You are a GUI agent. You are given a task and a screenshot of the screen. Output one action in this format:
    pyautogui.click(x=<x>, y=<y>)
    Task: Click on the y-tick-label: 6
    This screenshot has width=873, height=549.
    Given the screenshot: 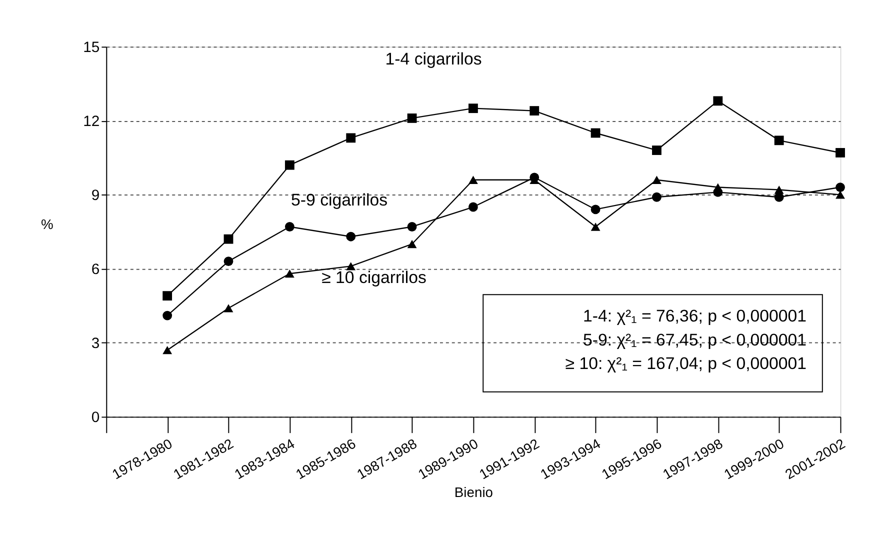 What is the action you would take?
    pyautogui.click(x=95, y=270)
    